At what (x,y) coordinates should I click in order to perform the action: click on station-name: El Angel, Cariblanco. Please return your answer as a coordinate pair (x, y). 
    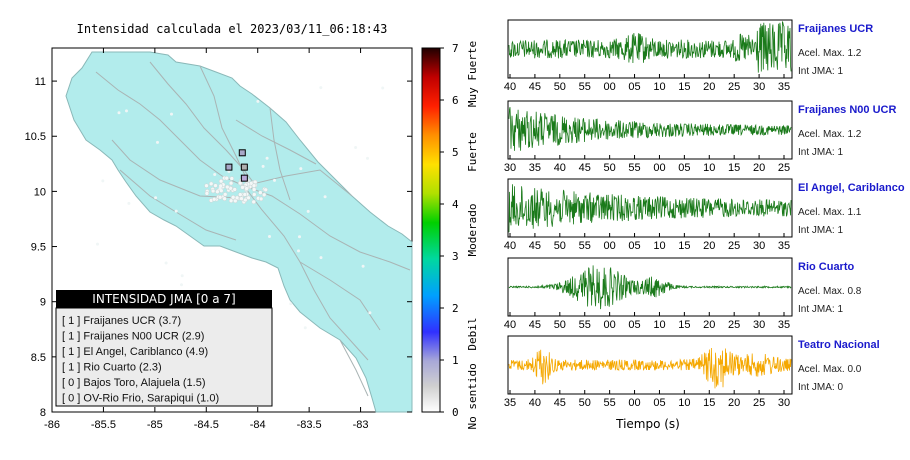
    Looking at the image, I should click on (851, 188).